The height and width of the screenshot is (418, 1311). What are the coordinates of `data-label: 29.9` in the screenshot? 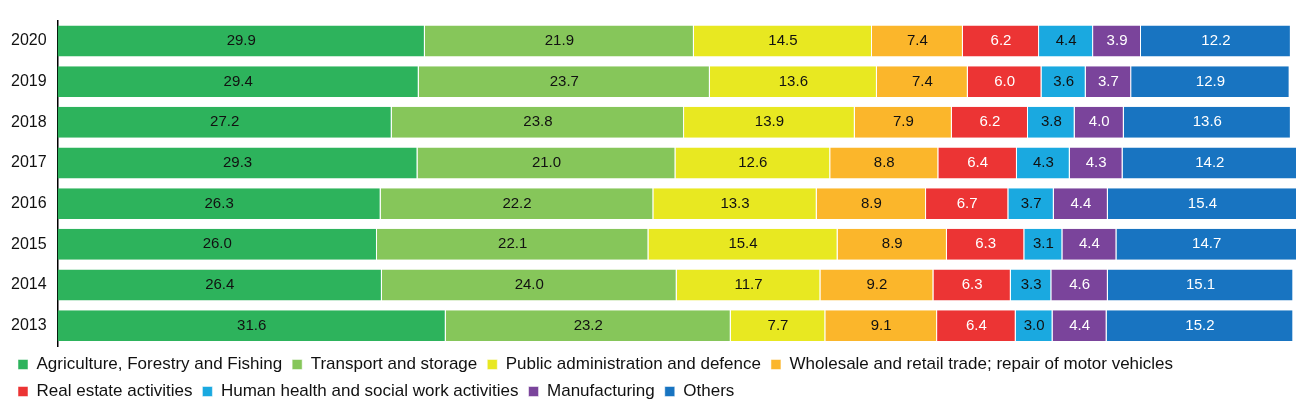 It's located at (241, 40).